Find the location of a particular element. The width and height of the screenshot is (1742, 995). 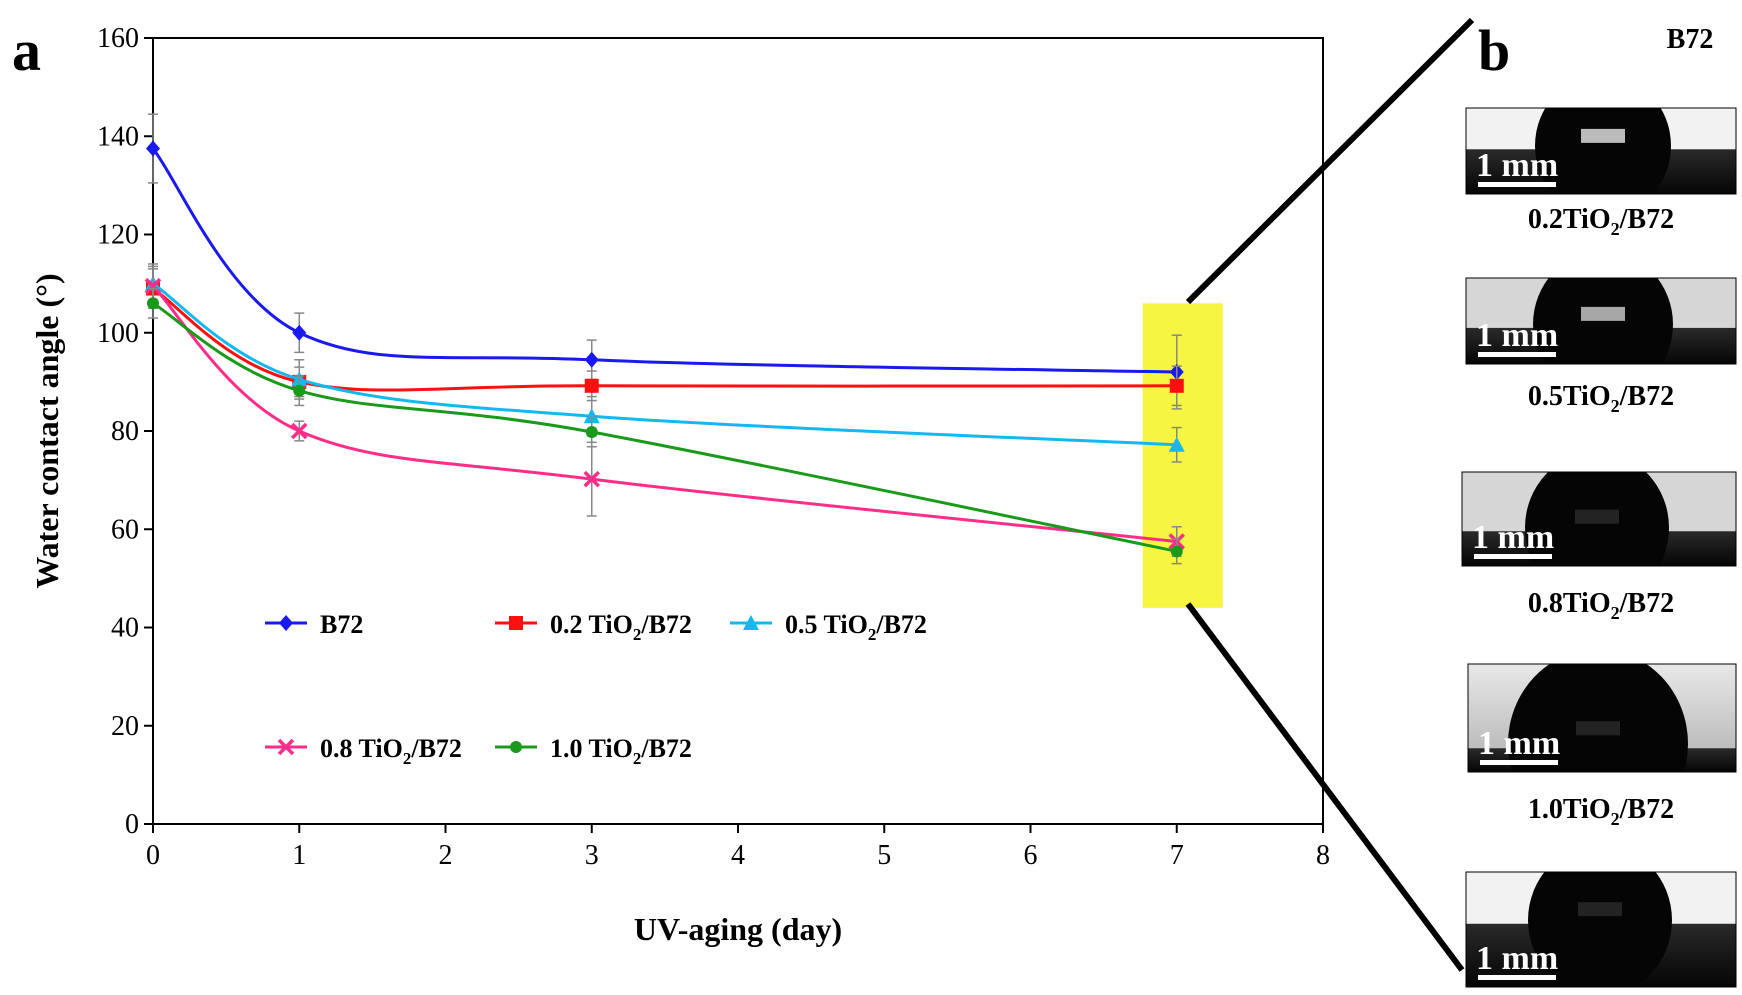

legend-item: 0.8 TiO2/B72 is located at coordinates (363, 751).